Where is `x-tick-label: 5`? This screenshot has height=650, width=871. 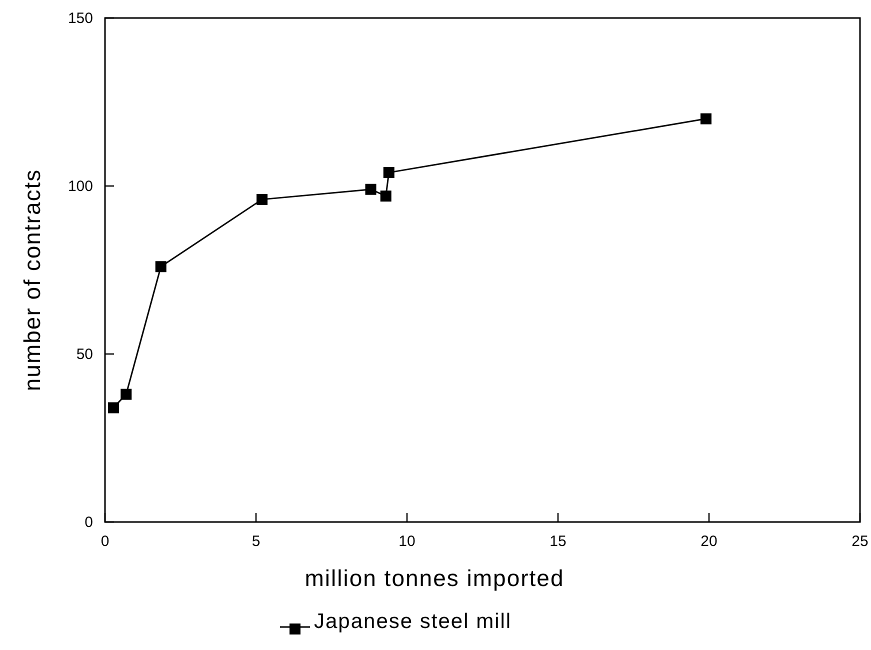 x-tick-label: 5 is located at coordinates (256, 541).